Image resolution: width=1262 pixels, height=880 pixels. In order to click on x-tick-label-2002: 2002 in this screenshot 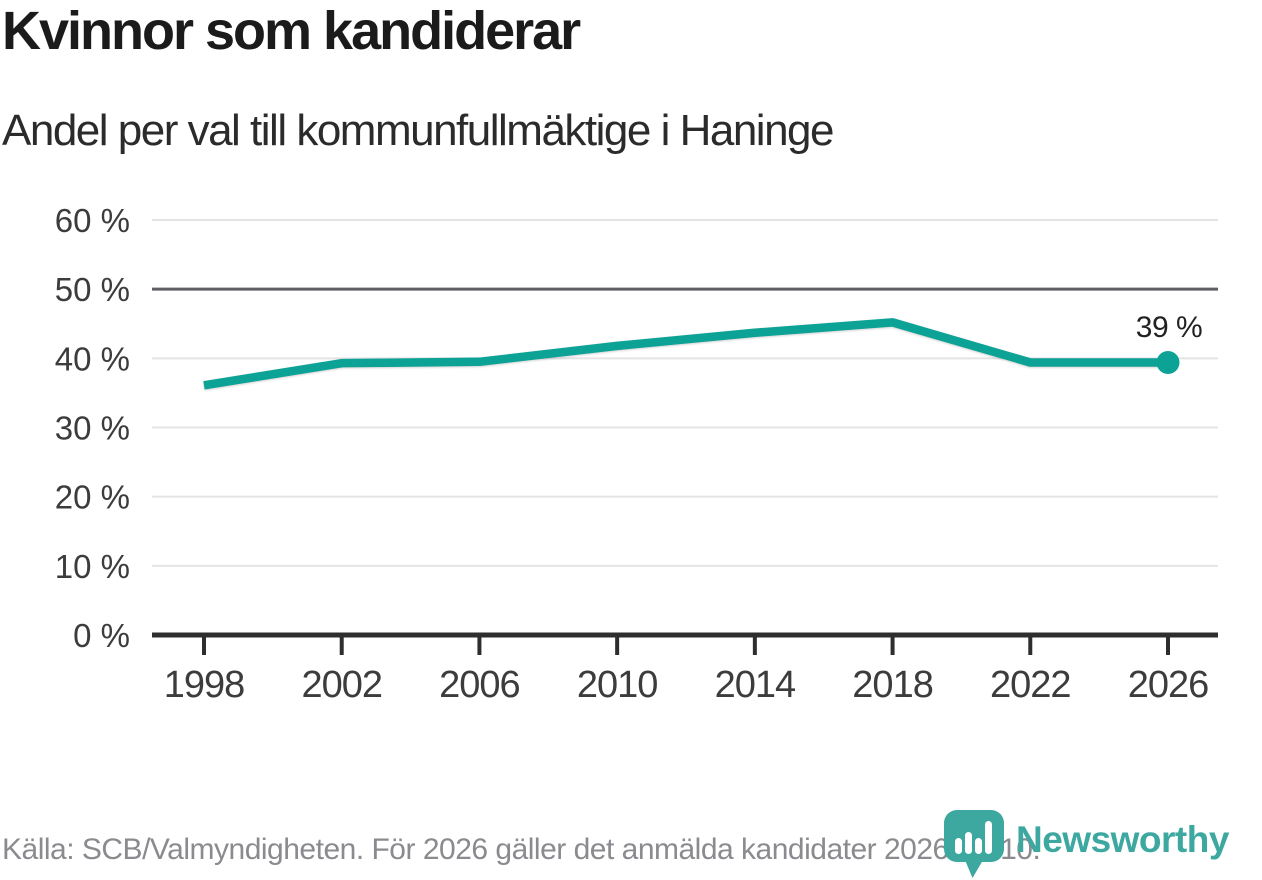, I will do `click(341, 685)`.